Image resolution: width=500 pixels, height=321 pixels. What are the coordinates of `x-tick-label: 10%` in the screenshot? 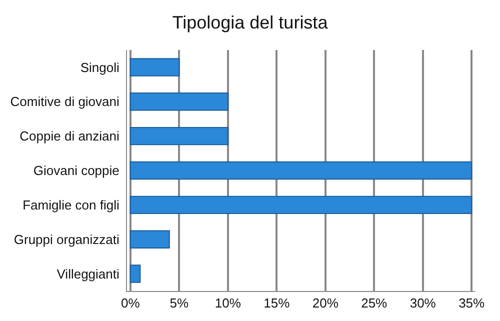 It's located at (228, 303).